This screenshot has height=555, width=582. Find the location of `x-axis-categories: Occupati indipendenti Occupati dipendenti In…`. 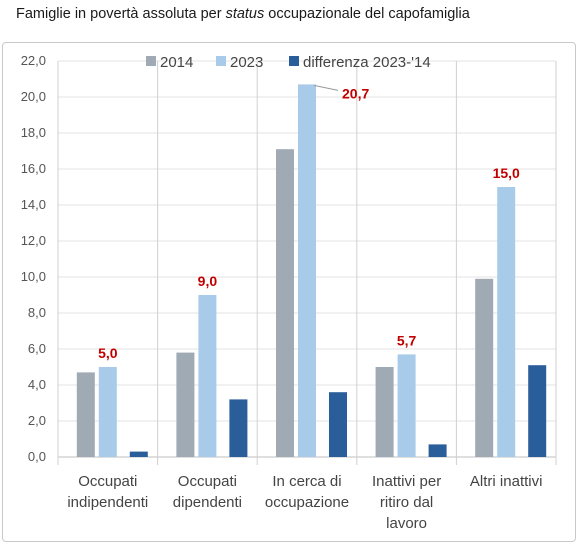

x-axis-categories: Occupati indipendenti Occupati dipendenti In… is located at coordinates (304, 502).